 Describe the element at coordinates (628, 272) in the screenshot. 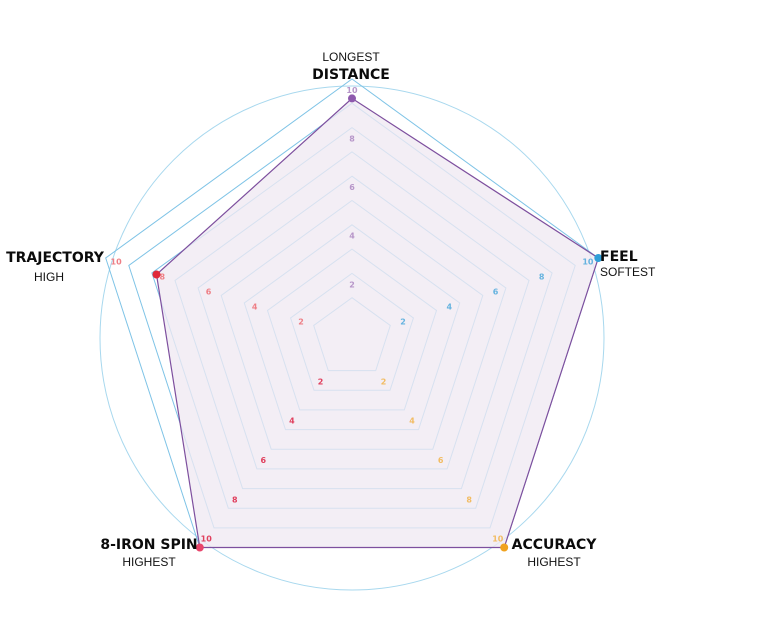

I see `axis-sublabel-feel: SOFTEST` at that location.